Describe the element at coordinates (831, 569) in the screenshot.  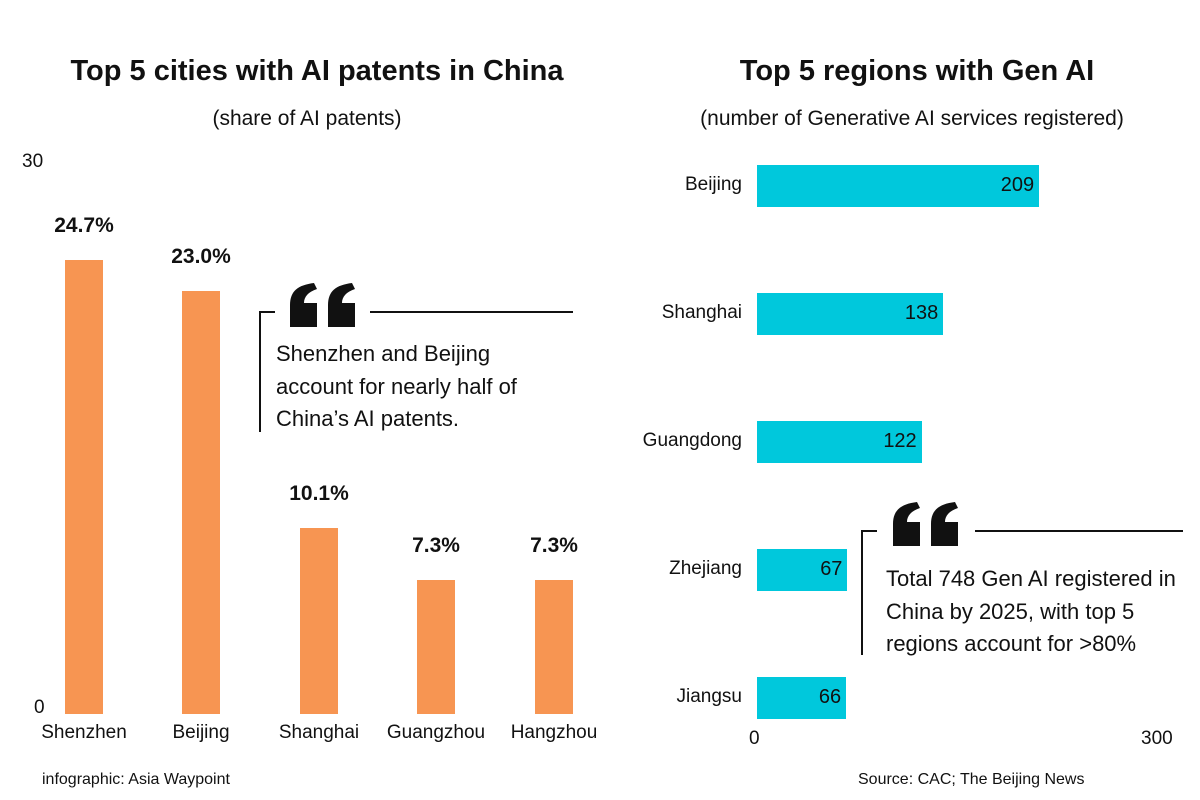
I see `value-label: 67` at that location.